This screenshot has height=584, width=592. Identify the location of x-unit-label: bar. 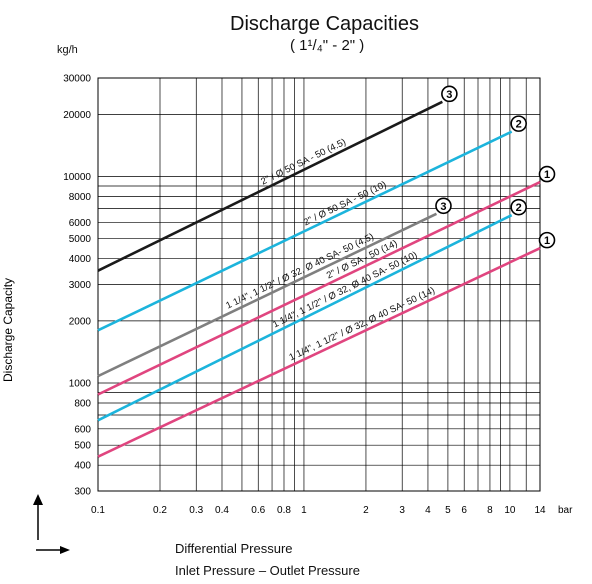
(565, 510).